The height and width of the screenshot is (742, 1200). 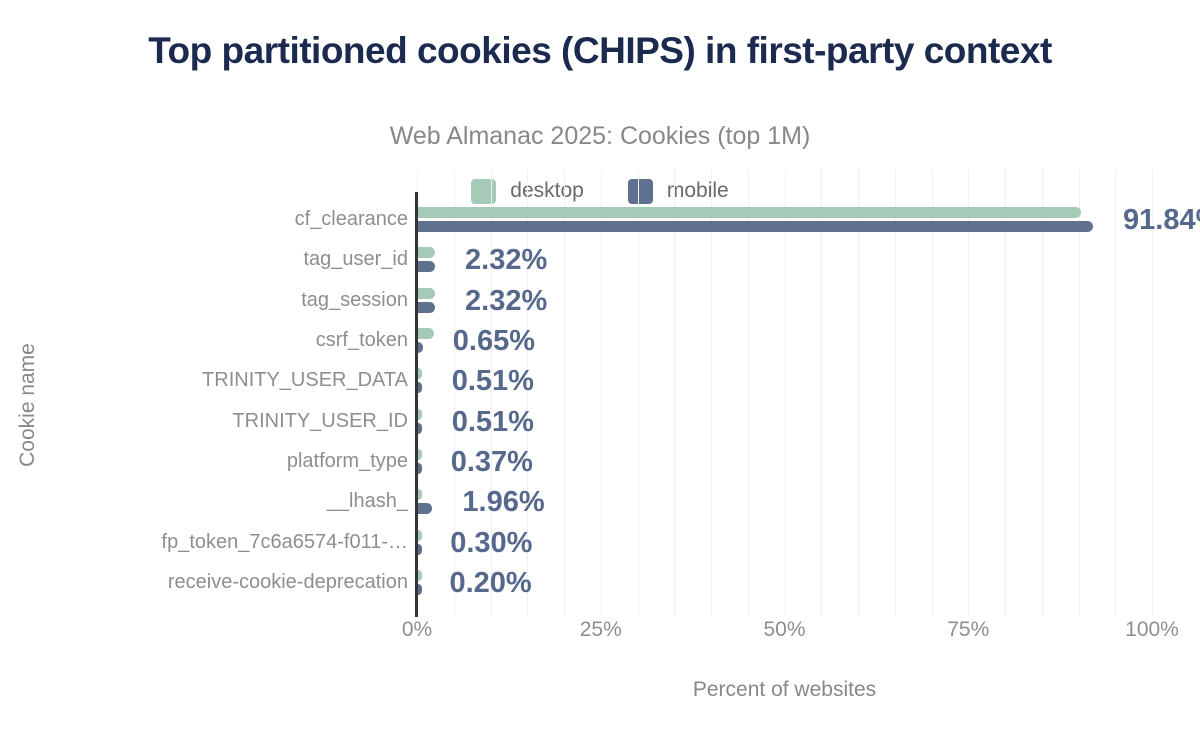 I want to click on x-tick-label: 0%, so click(x=417, y=629).